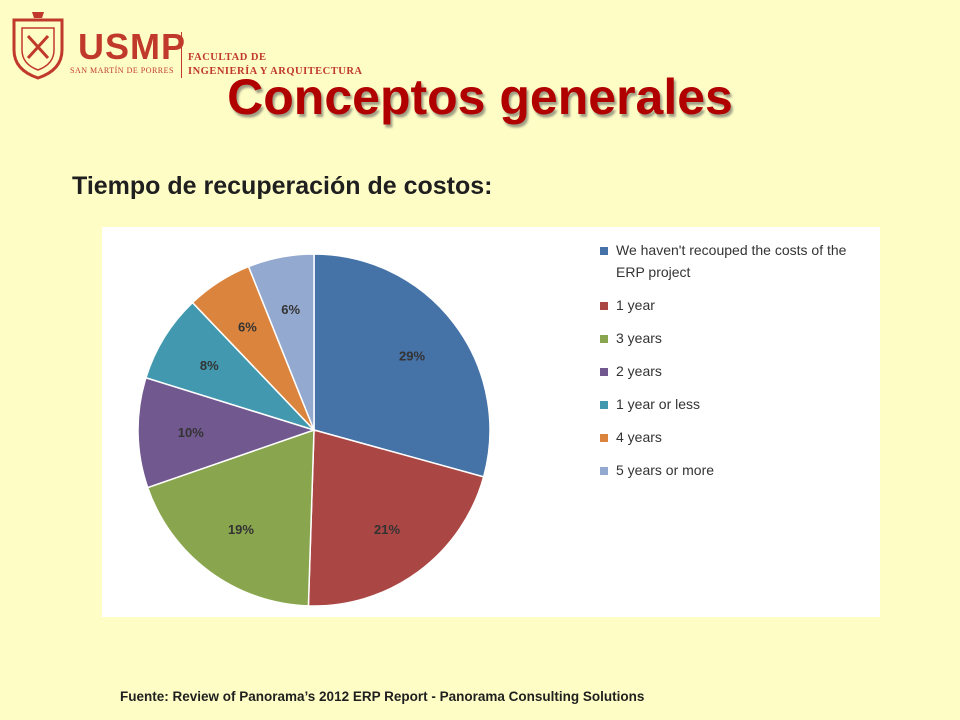 Image resolution: width=960 pixels, height=720 pixels. What do you see at coordinates (412, 355) in the screenshot?
I see `data-label: 29%` at bounding box center [412, 355].